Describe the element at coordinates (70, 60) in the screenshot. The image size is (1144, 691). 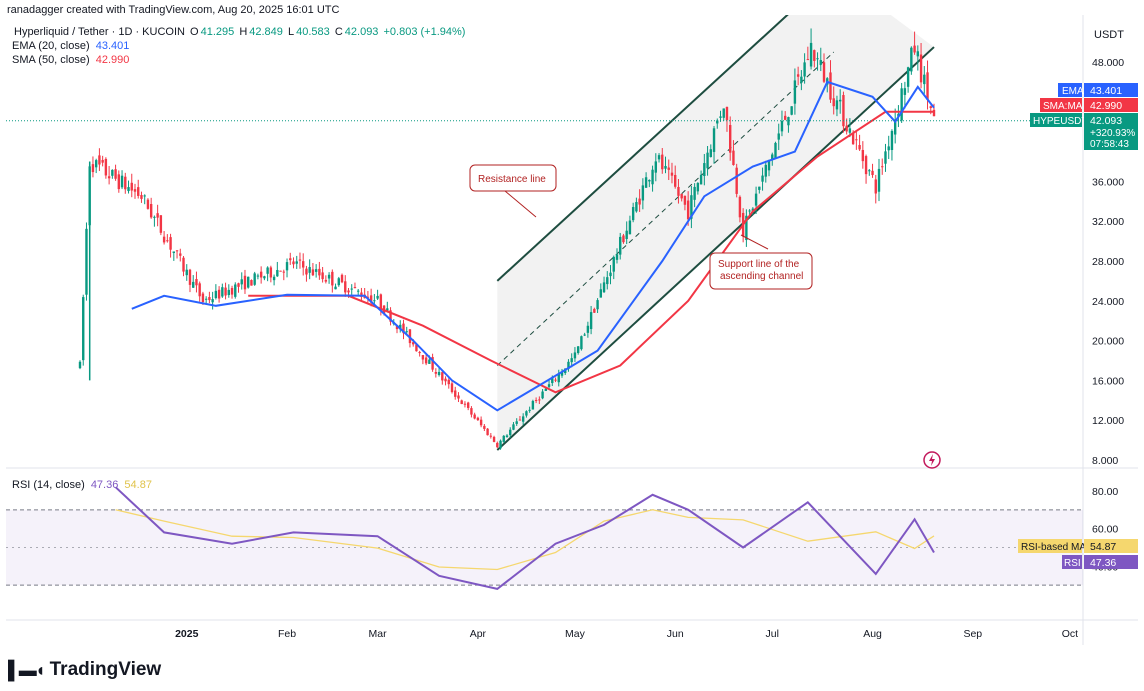
I see `sma-legend: SMA (50, close) 42.990` at that location.